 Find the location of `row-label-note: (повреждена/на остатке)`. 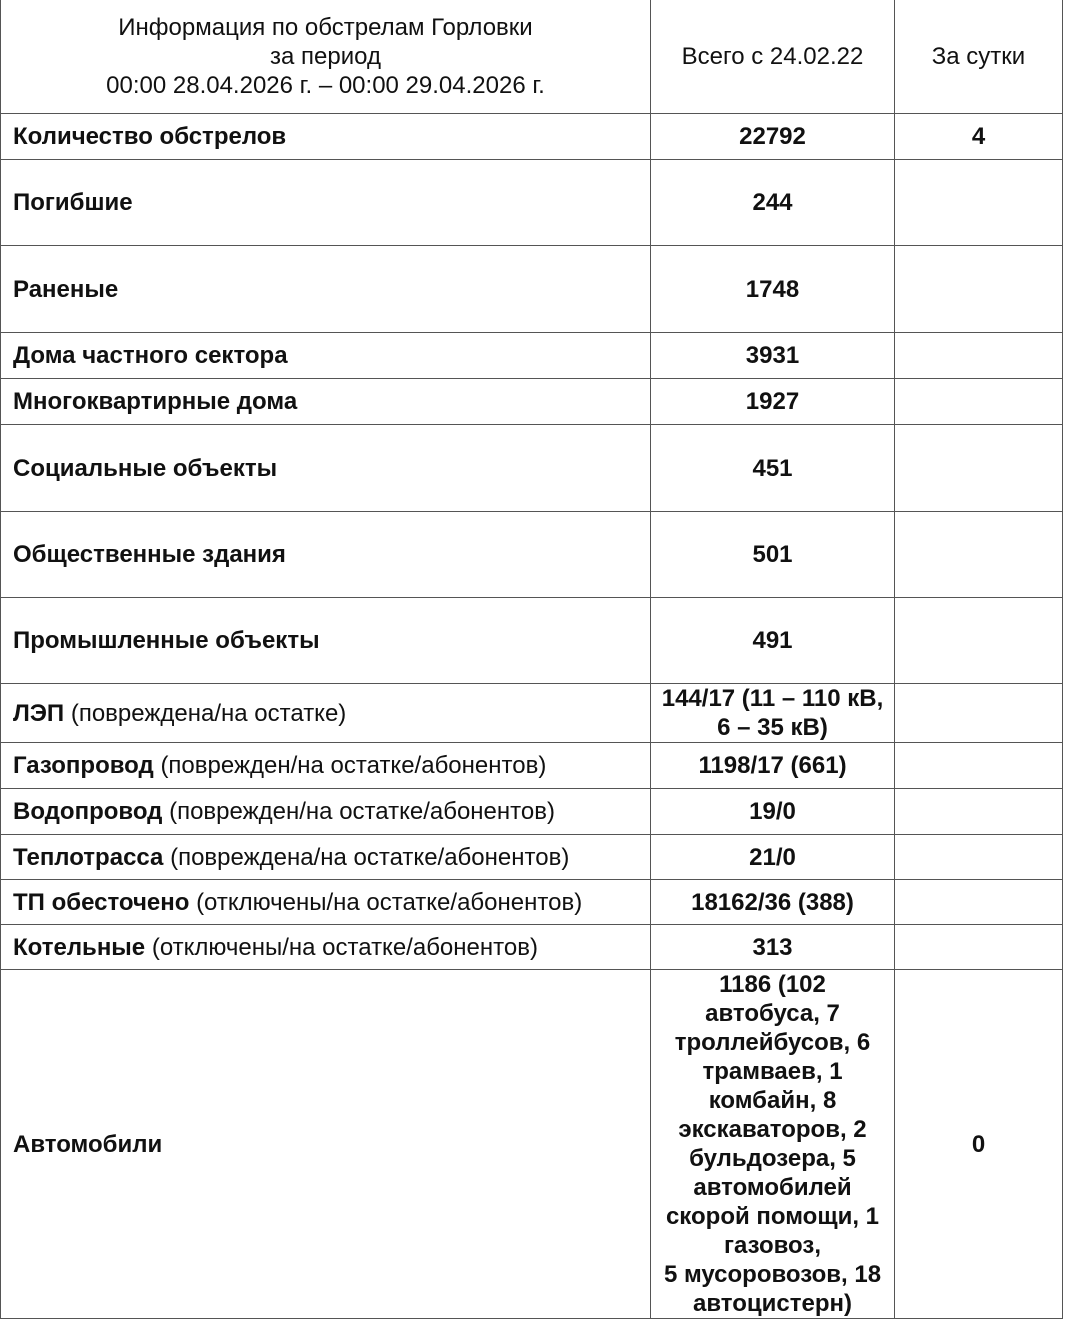

row-label-note: (повреждена/на остатке) is located at coordinates (208, 713).